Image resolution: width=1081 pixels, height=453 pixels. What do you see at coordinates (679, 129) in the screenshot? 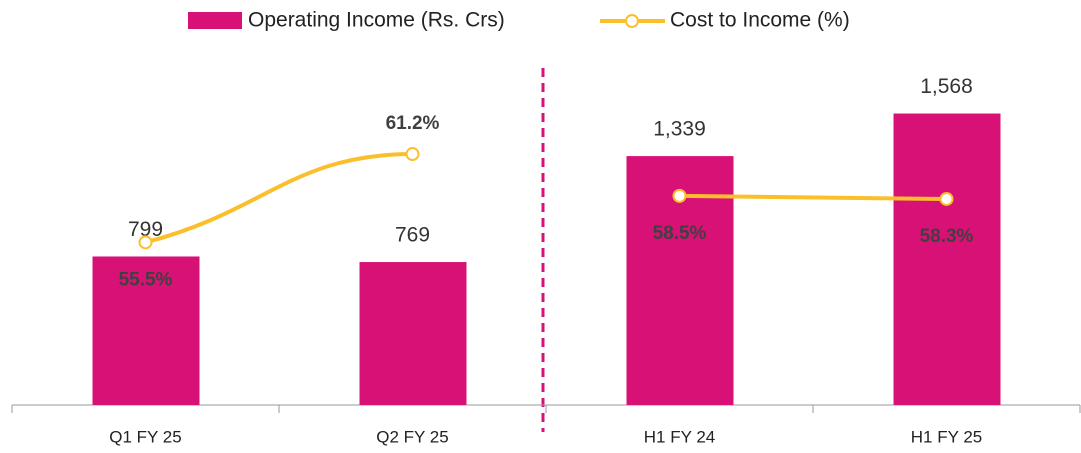
I see `bar-value-label: 1,339` at bounding box center [679, 129].